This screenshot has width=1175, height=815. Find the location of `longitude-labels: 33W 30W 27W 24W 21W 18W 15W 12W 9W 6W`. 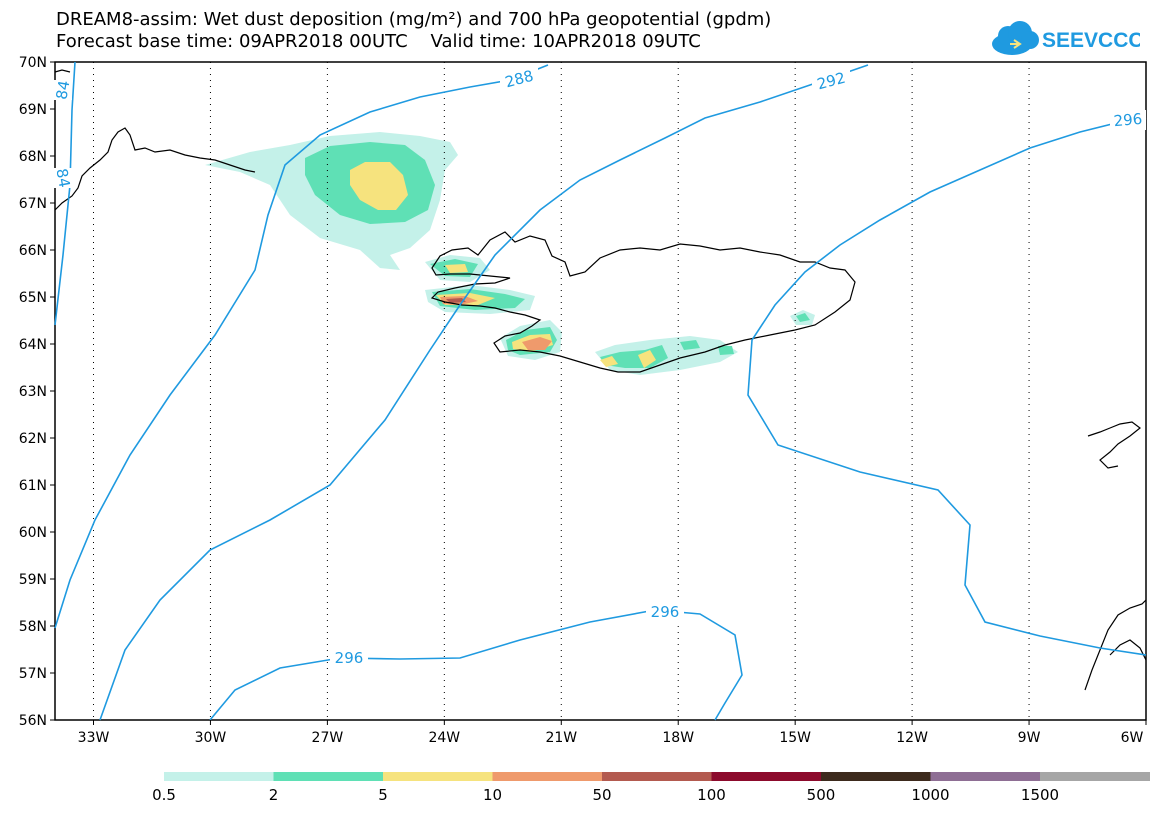

longitude-labels: 33W 30W 27W 24W 21W 18W 15W 12W 9W 6W is located at coordinates (612, 733).